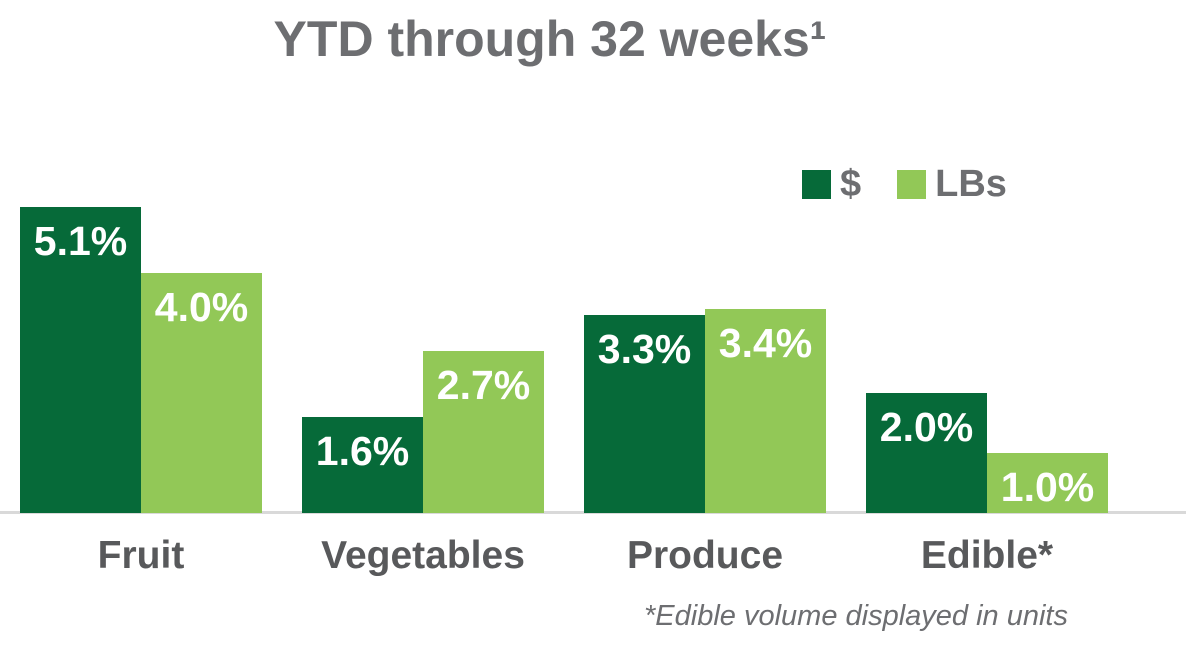 The height and width of the screenshot is (663, 1200). What do you see at coordinates (856, 616) in the screenshot?
I see `footnote: *Edible volume displayed in units` at bounding box center [856, 616].